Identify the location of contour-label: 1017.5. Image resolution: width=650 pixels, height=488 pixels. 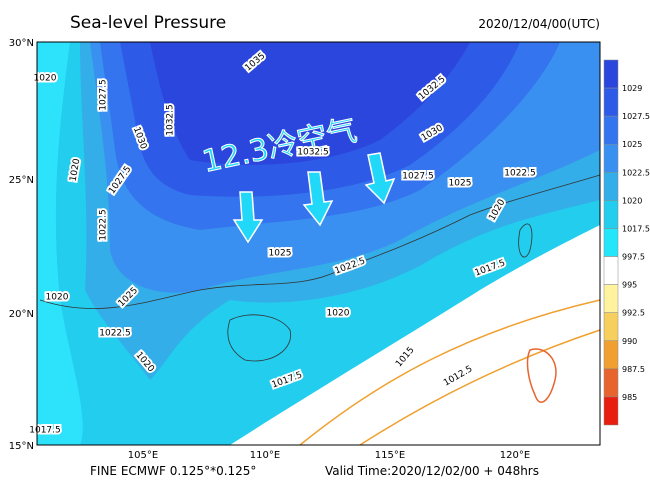
(45, 431).